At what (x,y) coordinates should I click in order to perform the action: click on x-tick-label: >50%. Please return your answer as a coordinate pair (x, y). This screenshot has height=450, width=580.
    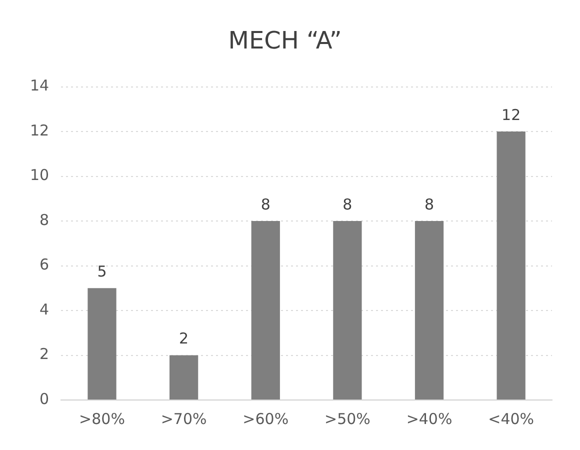
    Looking at the image, I should click on (347, 419).